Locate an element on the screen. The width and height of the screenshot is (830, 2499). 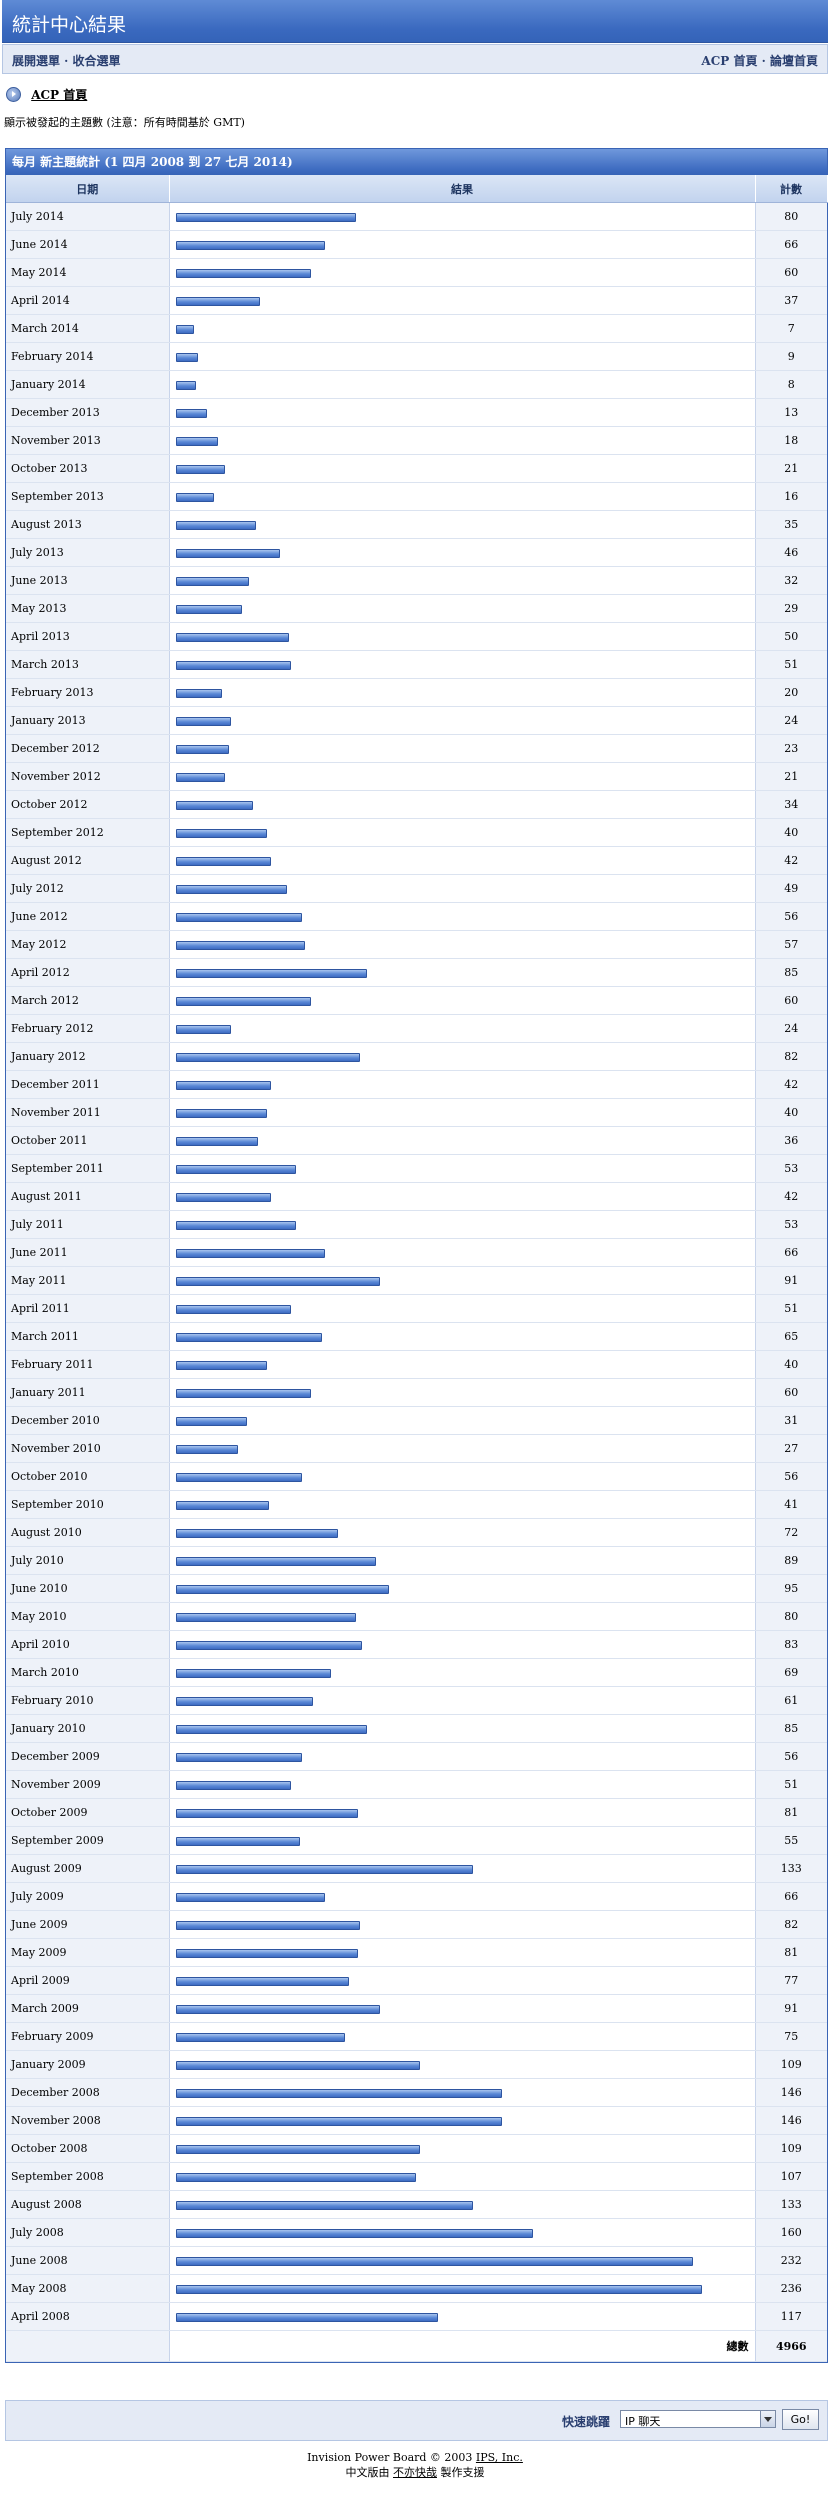
row-date: May 2010 is located at coordinates (88, 1616).